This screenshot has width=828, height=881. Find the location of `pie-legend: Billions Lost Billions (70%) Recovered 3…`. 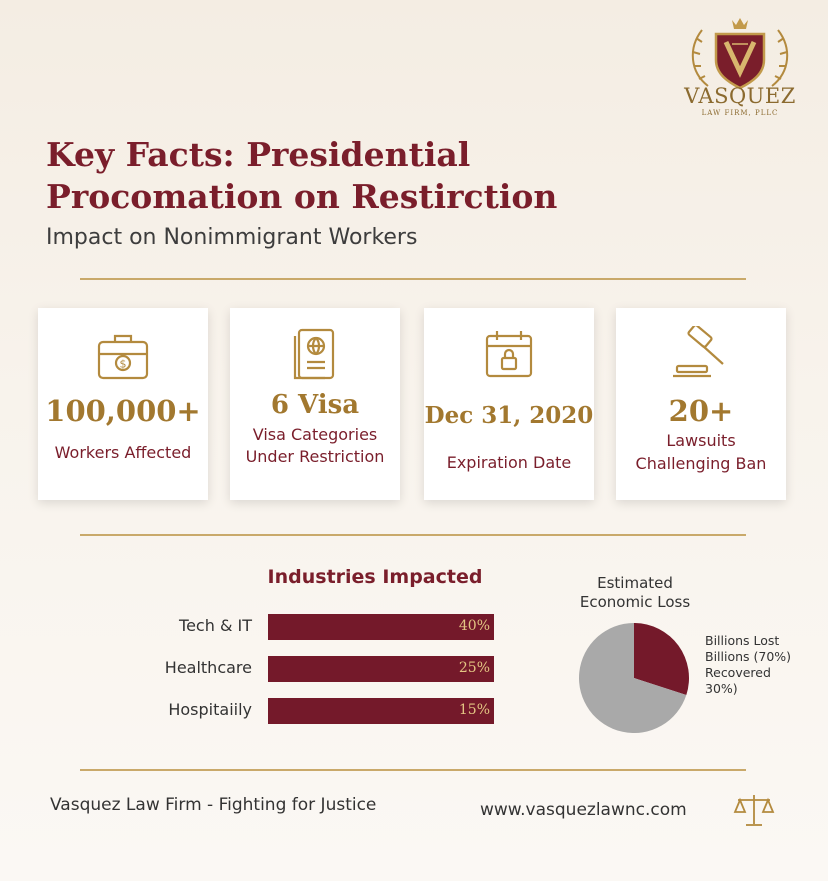

pie-legend: Billions Lost Billions (70%) Recovered 3… is located at coordinates (765, 665).